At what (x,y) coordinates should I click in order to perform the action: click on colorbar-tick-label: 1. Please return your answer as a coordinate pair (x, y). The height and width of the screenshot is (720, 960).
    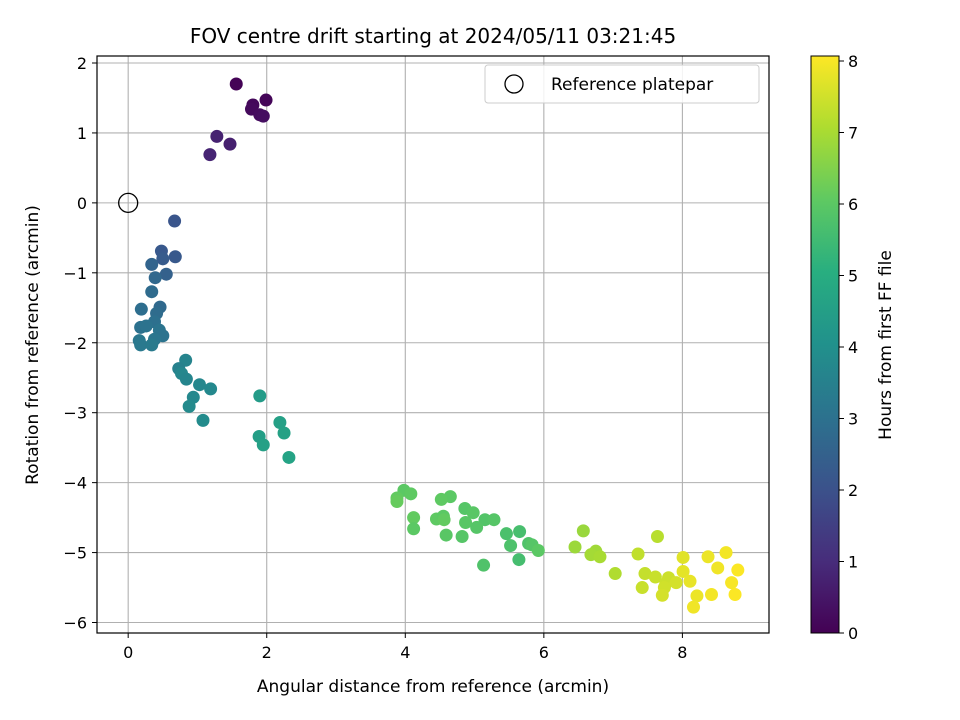
    Looking at the image, I should click on (853, 562).